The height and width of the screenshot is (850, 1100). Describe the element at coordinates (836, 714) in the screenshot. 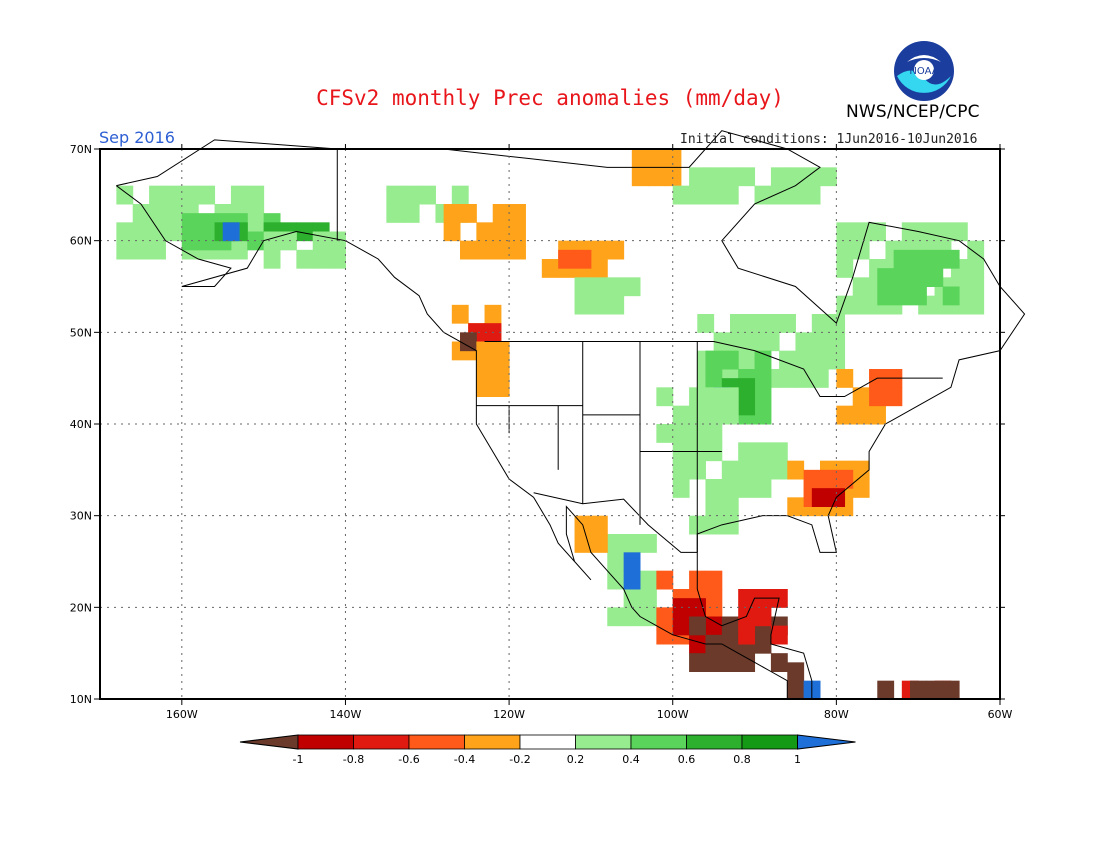

I see `lon-tick-label: 80W` at that location.